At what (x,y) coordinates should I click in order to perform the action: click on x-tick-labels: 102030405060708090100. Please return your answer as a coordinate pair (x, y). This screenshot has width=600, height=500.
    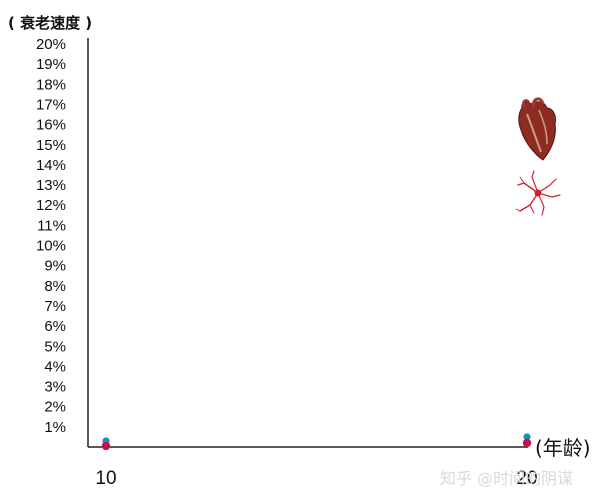
    Looking at the image, I should click on (316, 478).